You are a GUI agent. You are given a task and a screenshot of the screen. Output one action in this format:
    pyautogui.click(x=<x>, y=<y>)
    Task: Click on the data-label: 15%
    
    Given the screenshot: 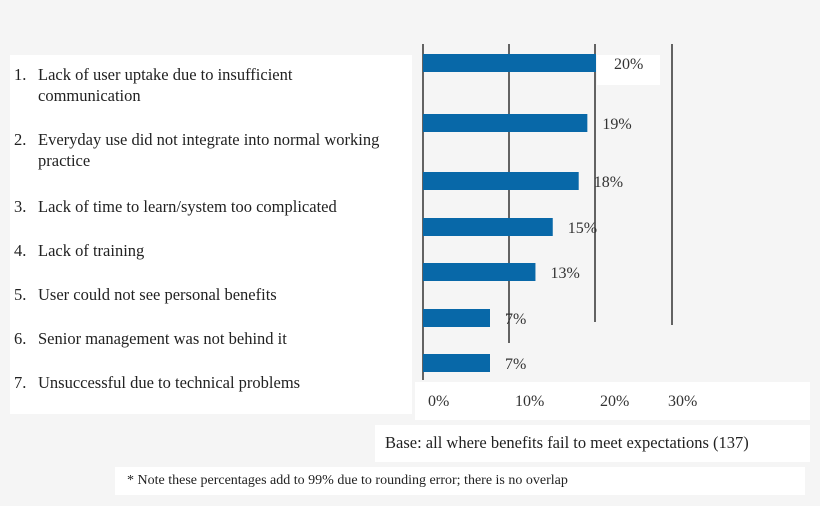 What is the action you would take?
    pyautogui.click(x=582, y=228)
    